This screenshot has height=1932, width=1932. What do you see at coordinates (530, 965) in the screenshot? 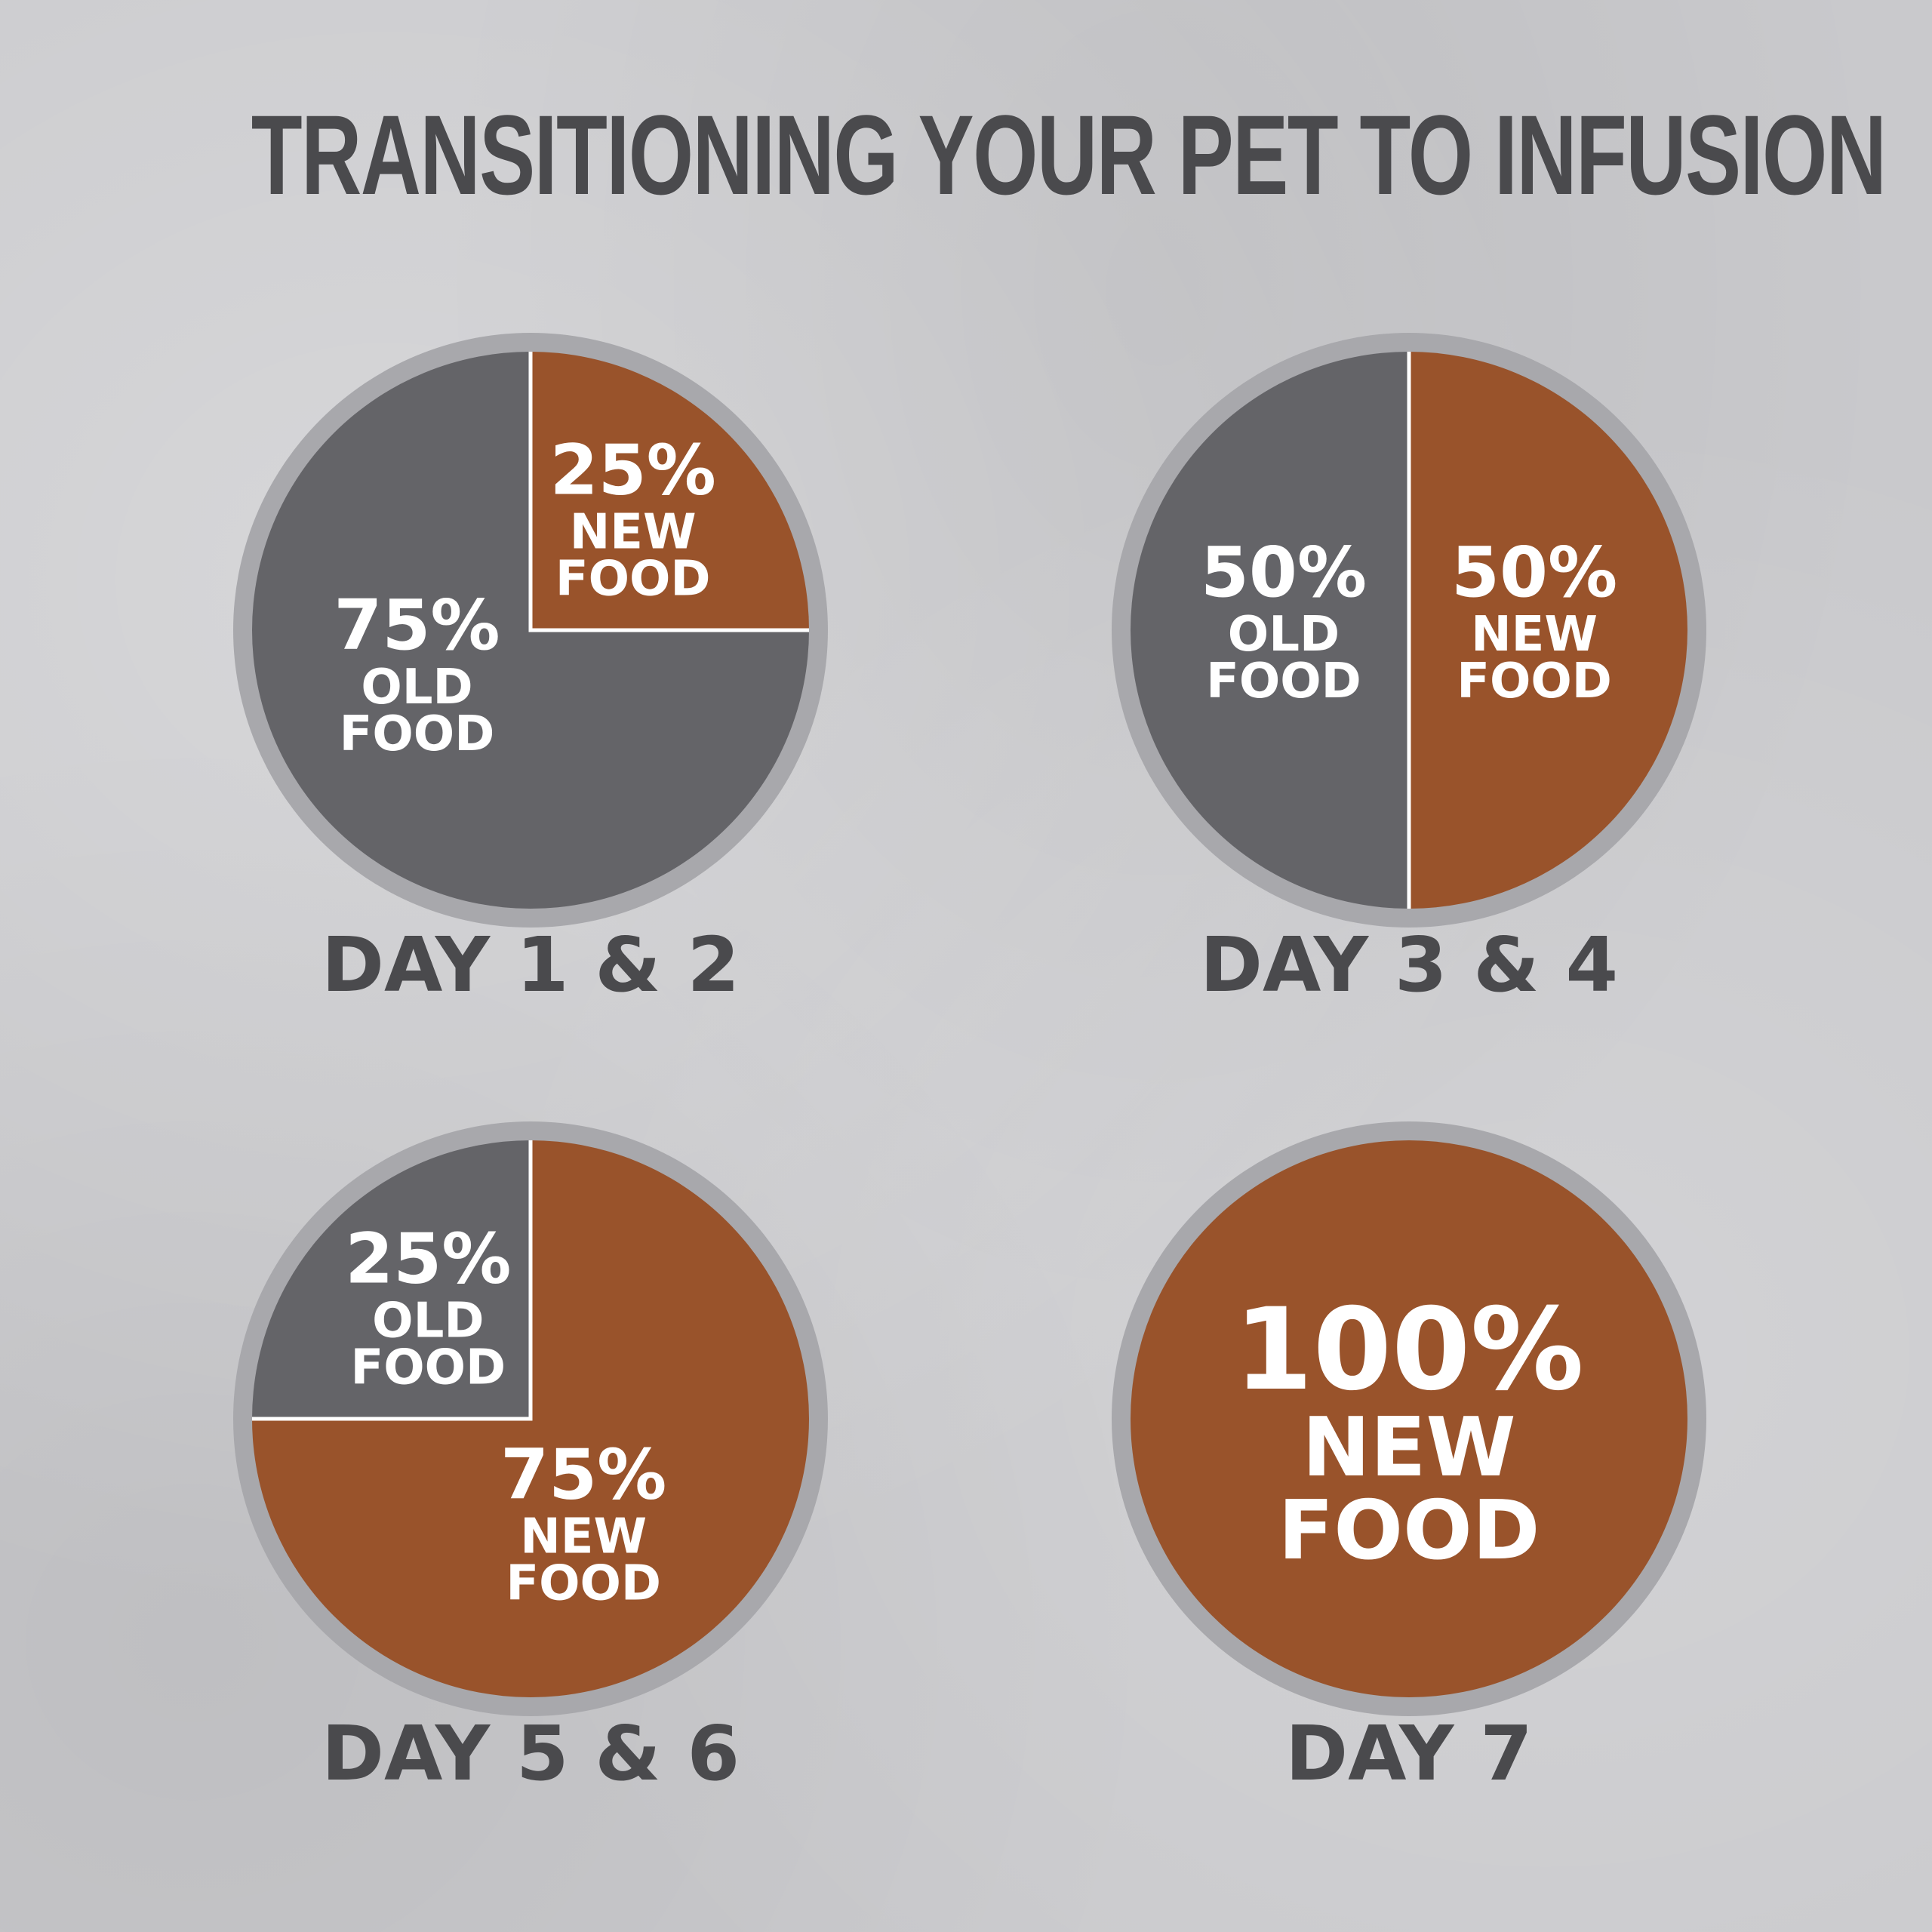
I see `day-label: DAY 1 & 2` at bounding box center [530, 965].